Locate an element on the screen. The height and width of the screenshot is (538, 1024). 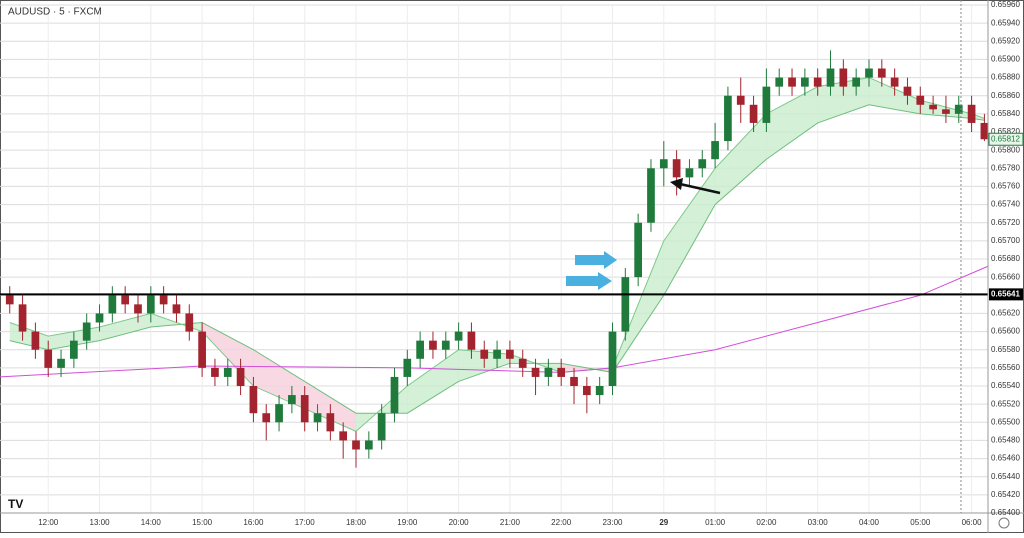
level-label: 0.65641 is located at coordinates (1005, 293).